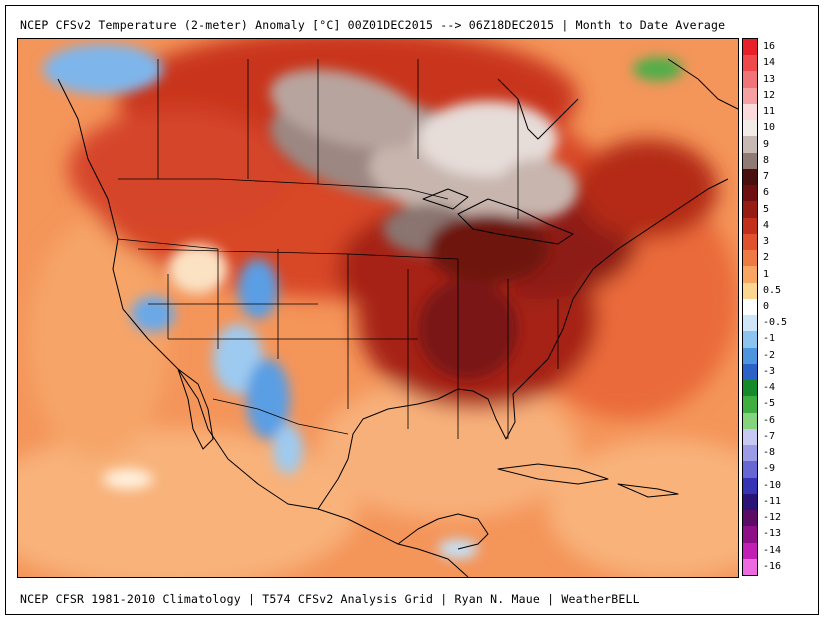 The height and width of the screenshot is (624, 831). Describe the element at coordinates (775, 323) in the screenshot. I see `legend-label: -0.5` at that location.